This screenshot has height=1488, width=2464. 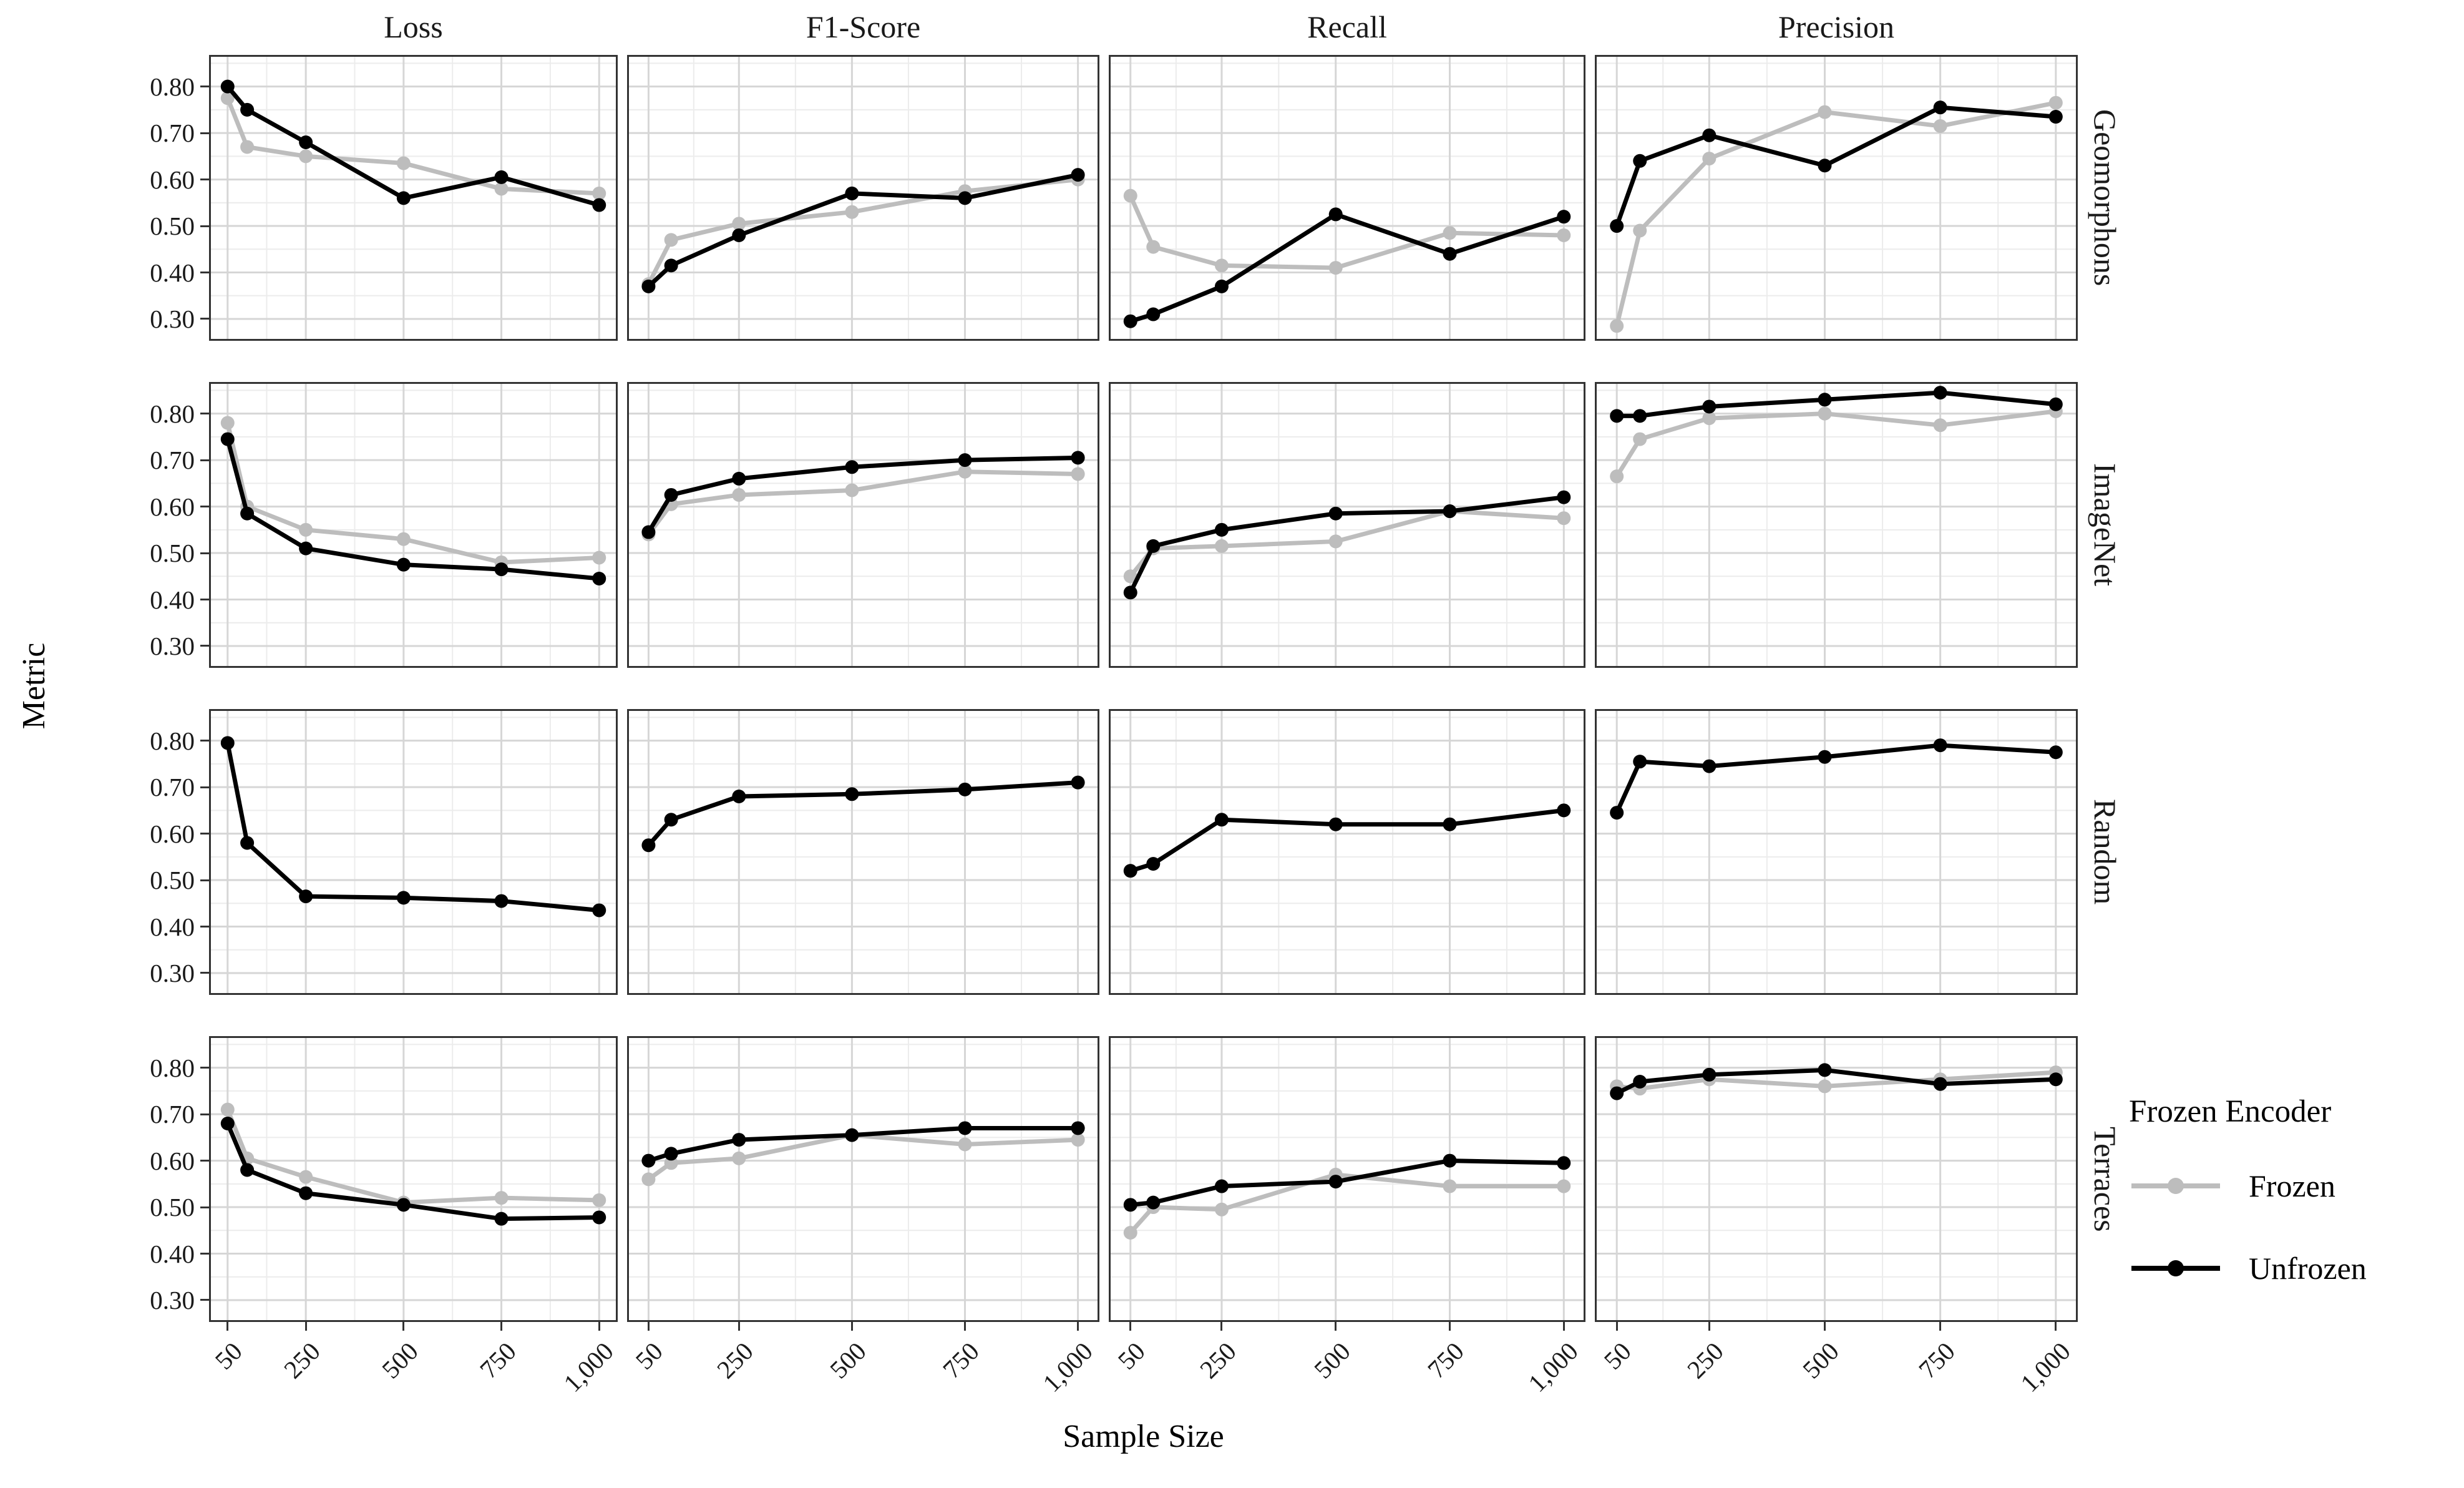 I want to click on facet-panel-random-precision, so click(x=1837, y=852).